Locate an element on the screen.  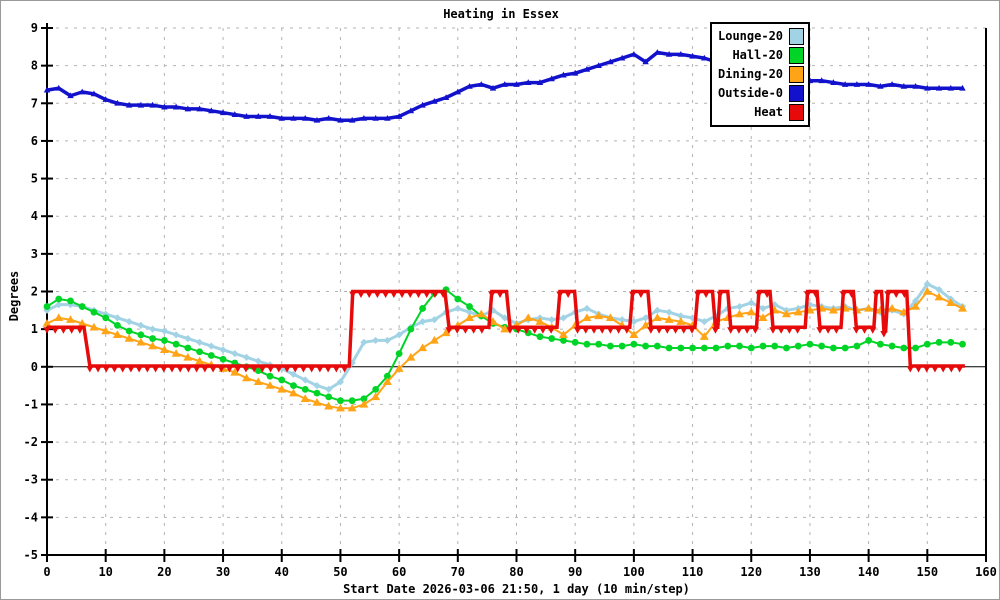
y-tick-label: 6 is located at coordinates (34, 141).